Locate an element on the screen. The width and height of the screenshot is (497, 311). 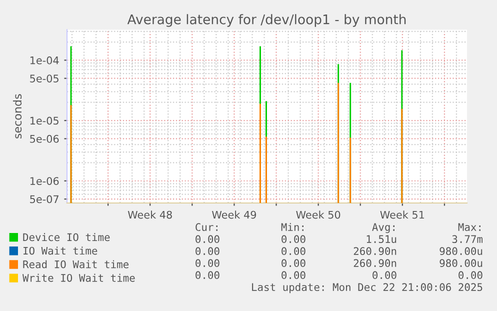
x-tick-label: Week 49 is located at coordinates (234, 214).